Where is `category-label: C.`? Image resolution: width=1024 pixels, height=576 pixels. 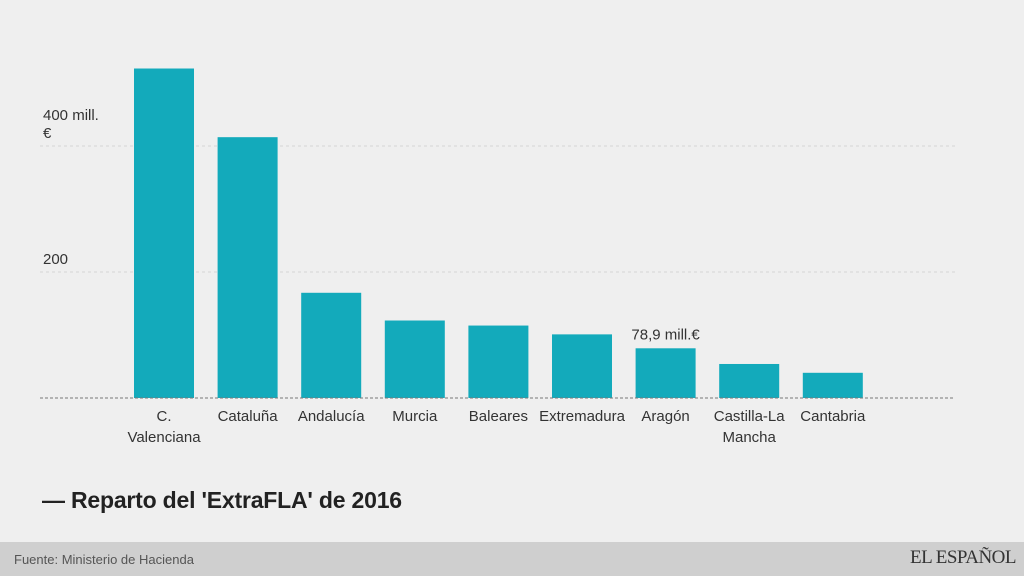
category-label: C. is located at coordinates (164, 416).